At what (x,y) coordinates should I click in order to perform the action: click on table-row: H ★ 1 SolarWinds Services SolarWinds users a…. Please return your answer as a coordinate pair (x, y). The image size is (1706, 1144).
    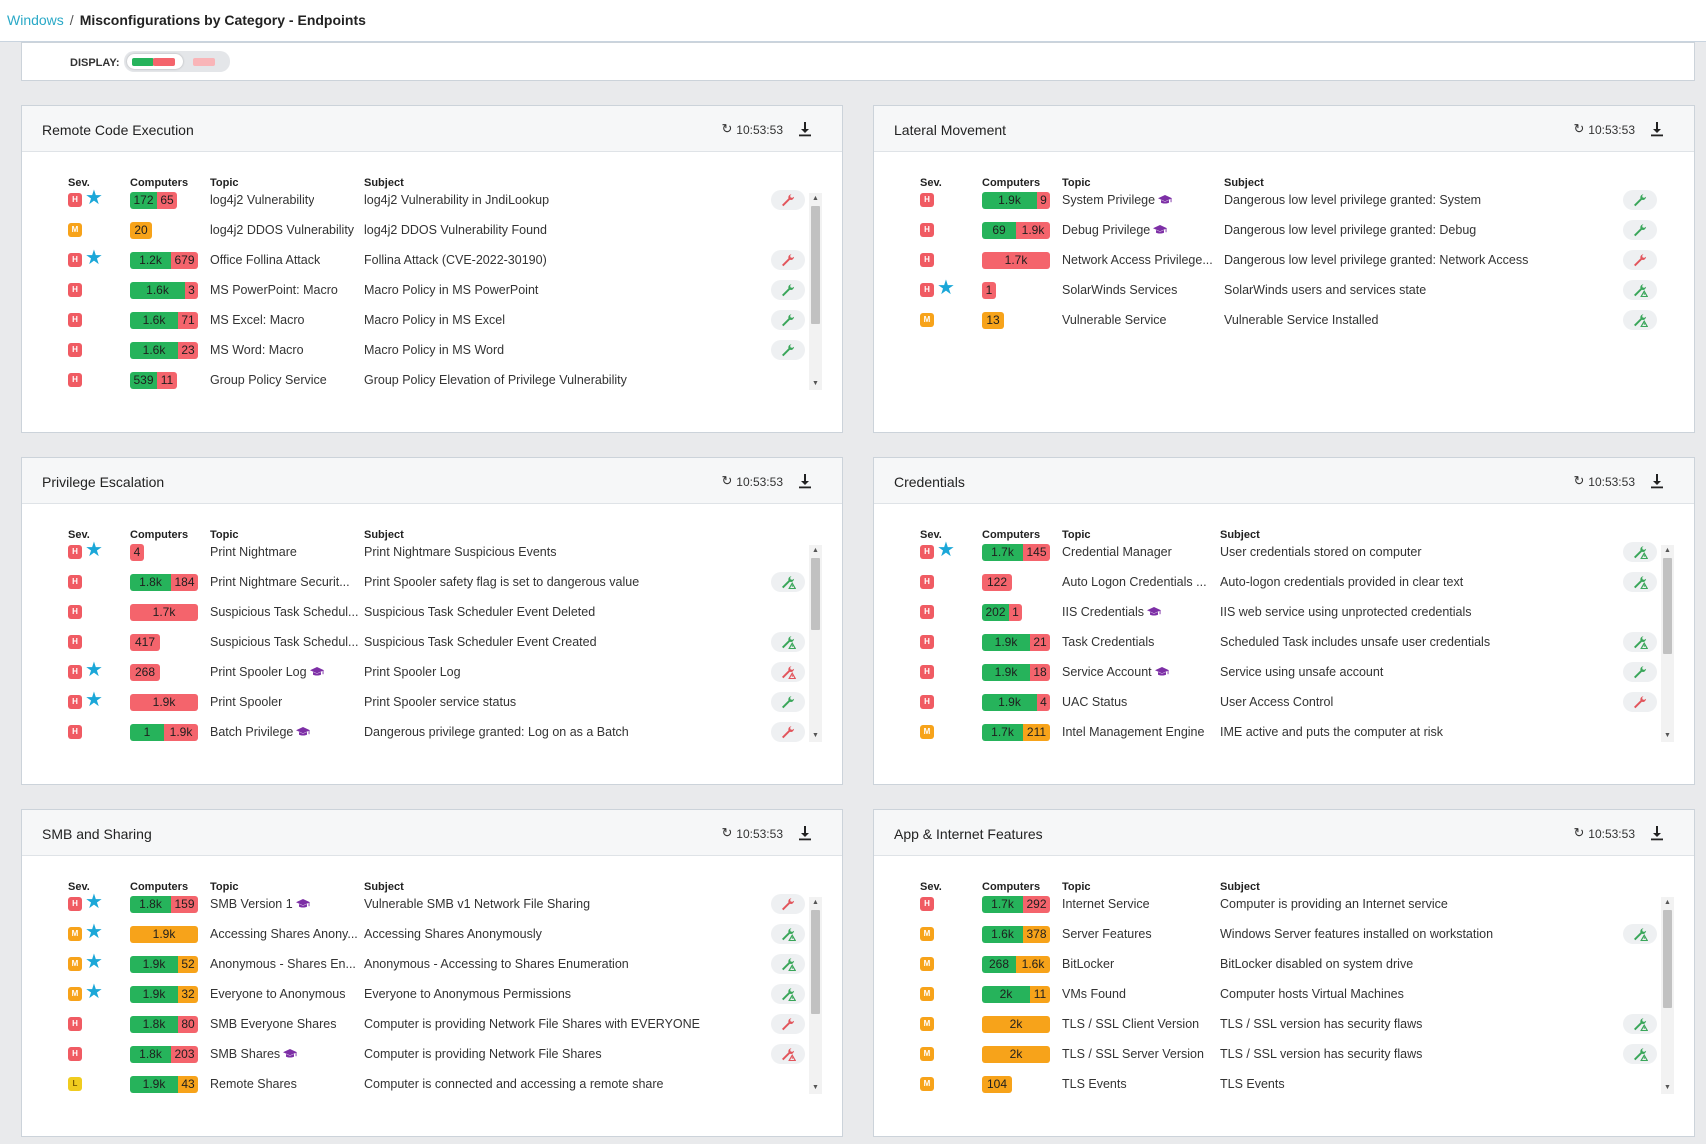
    Looking at the image, I should click on (1284, 290).